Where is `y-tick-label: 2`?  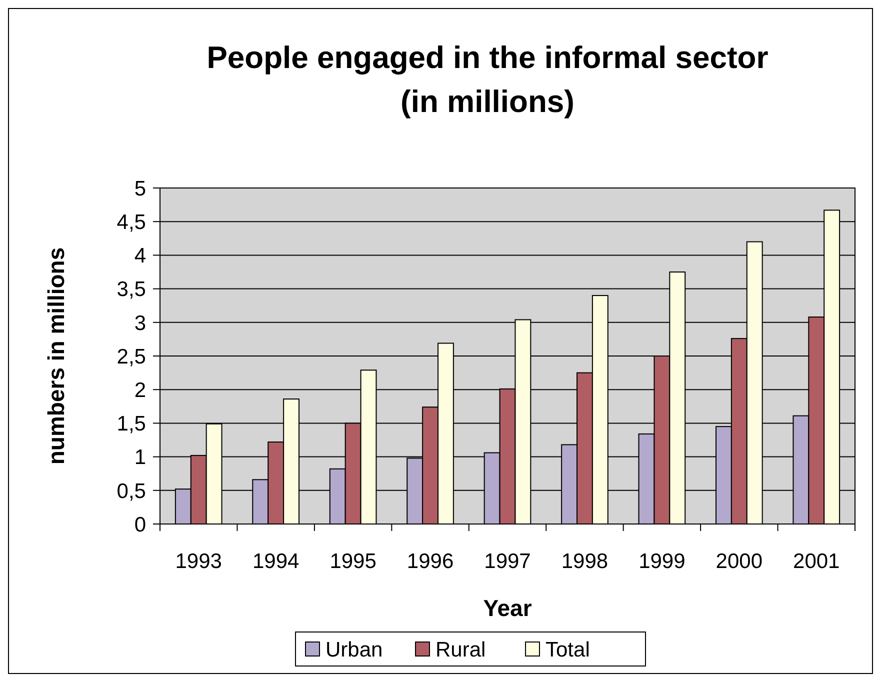
y-tick-label: 2 is located at coordinates (140, 390).